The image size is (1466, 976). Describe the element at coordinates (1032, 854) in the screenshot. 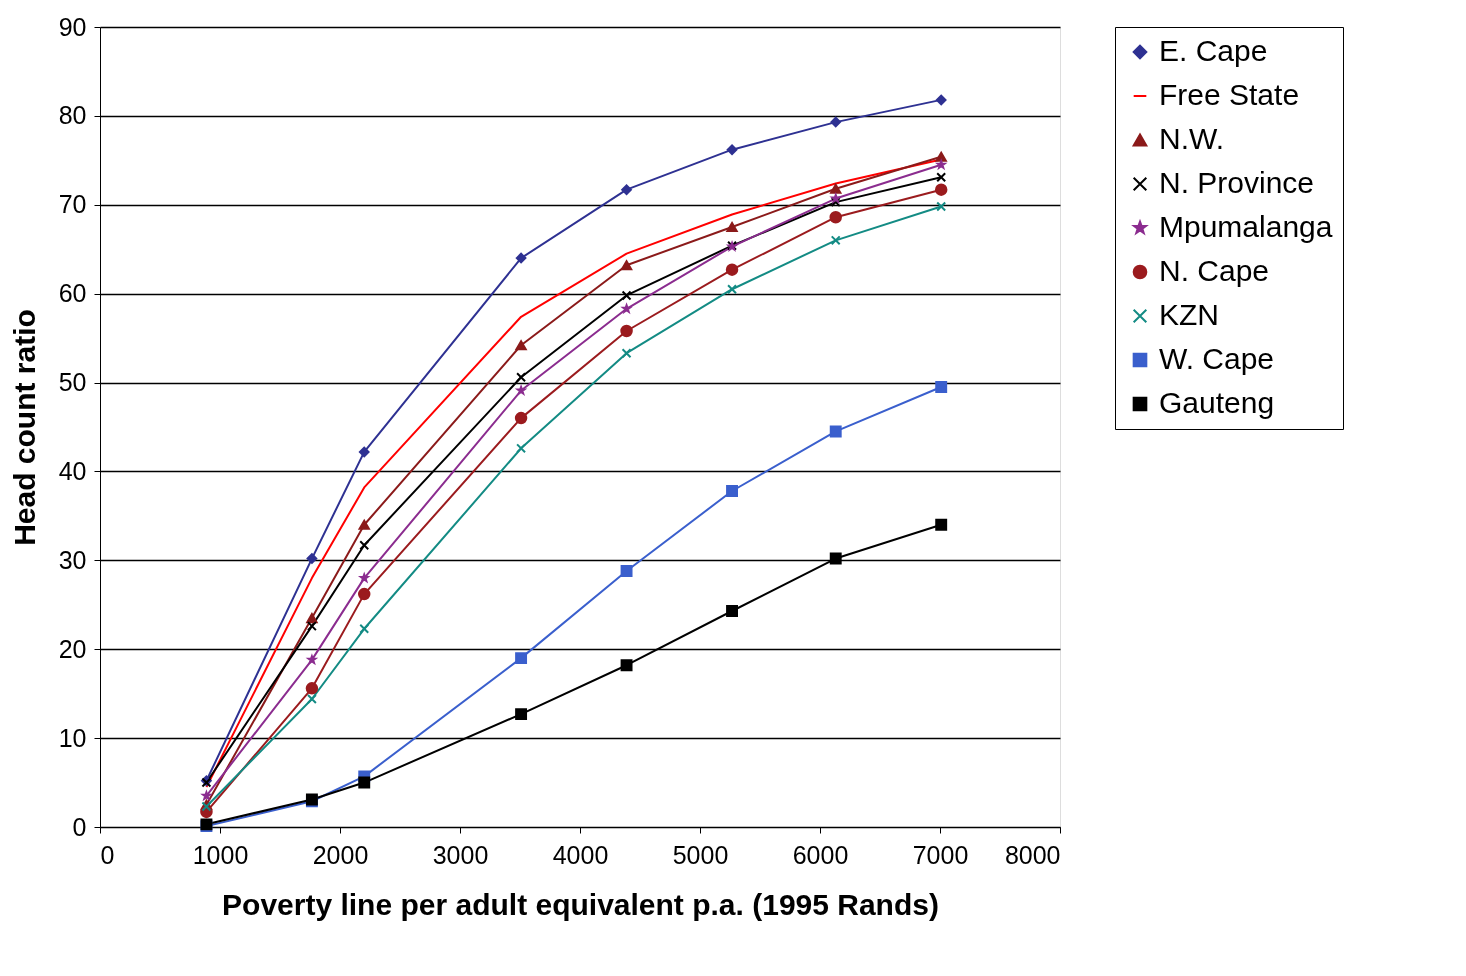

I see `x-tick-label: 8000` at that location.